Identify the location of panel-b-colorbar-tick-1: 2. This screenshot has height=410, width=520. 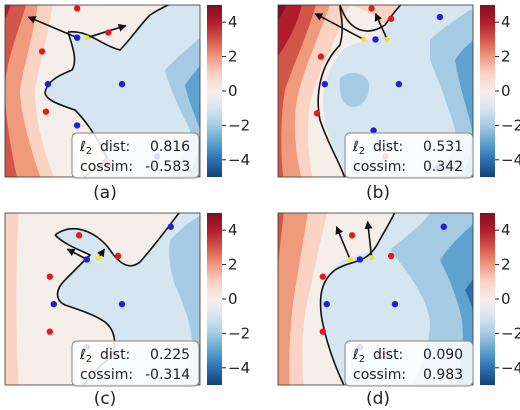
(506, 57).